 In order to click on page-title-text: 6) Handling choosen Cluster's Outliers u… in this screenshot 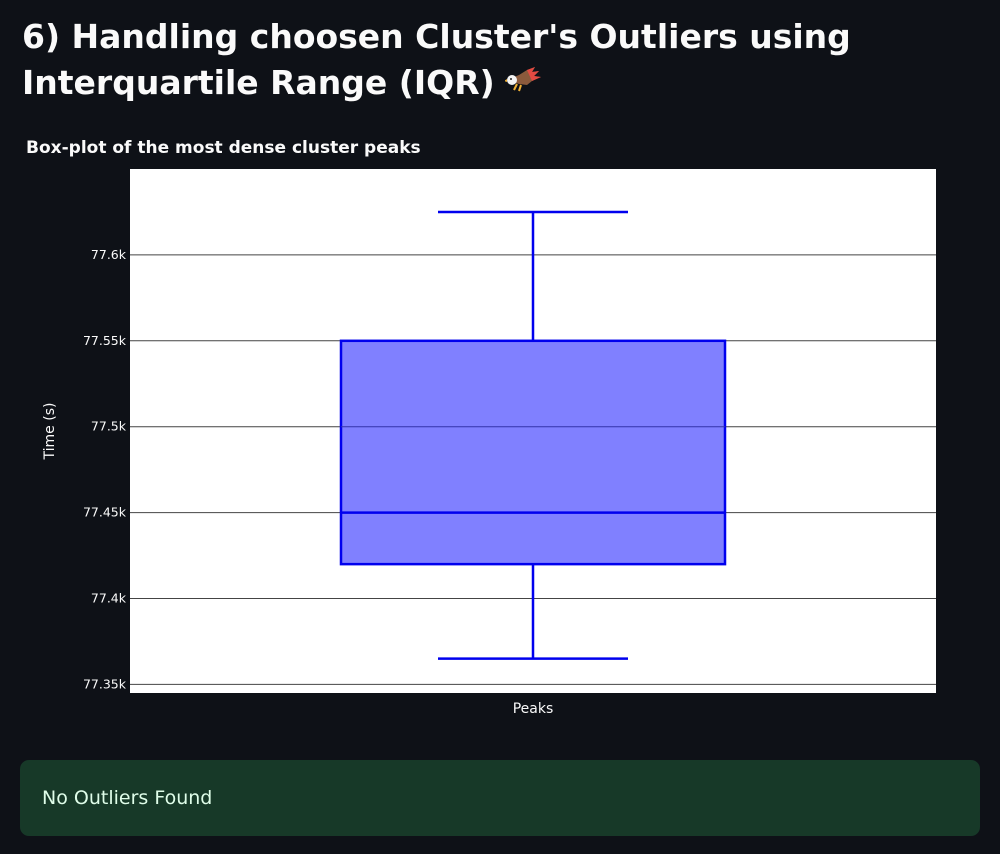, I will do `click(436, 59)`.